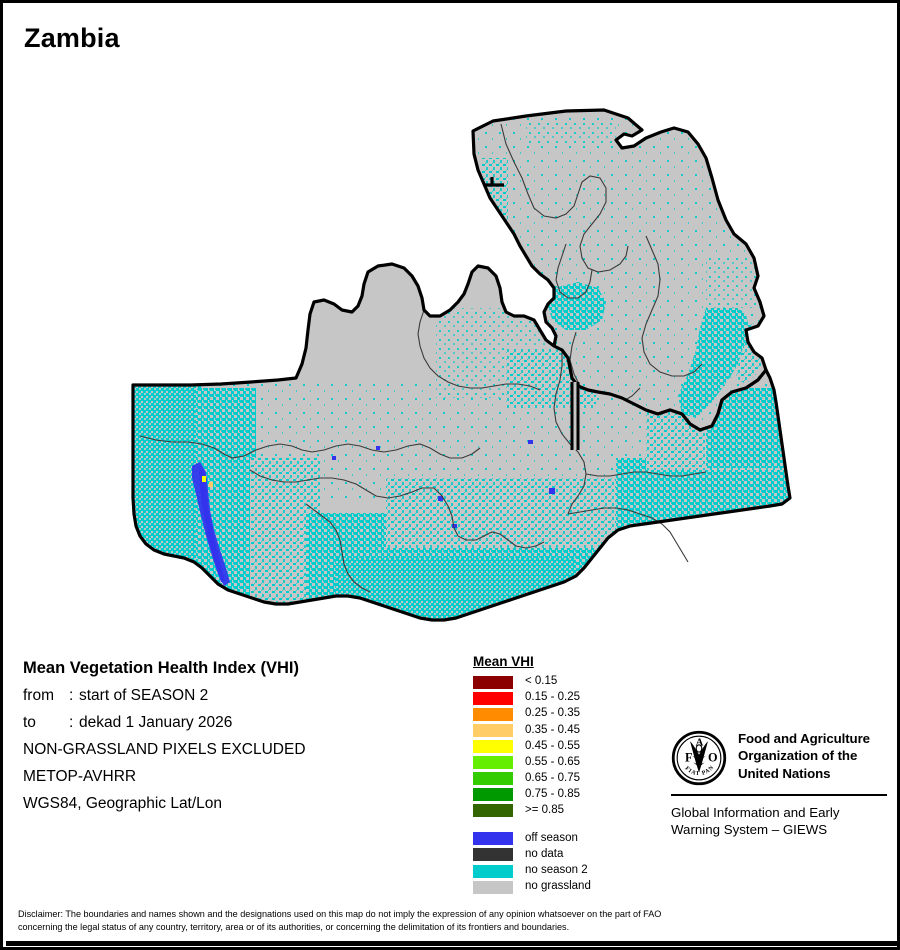  I want to click on speckle-bangweulu, so click(577, 306).